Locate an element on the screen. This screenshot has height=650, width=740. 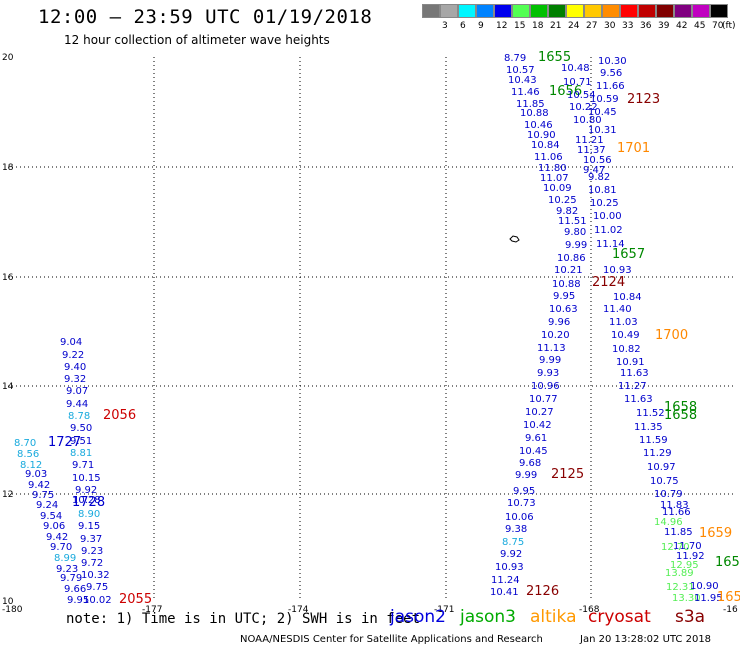
wave-height-value: 11.37 is located at coordinates (591, 150).